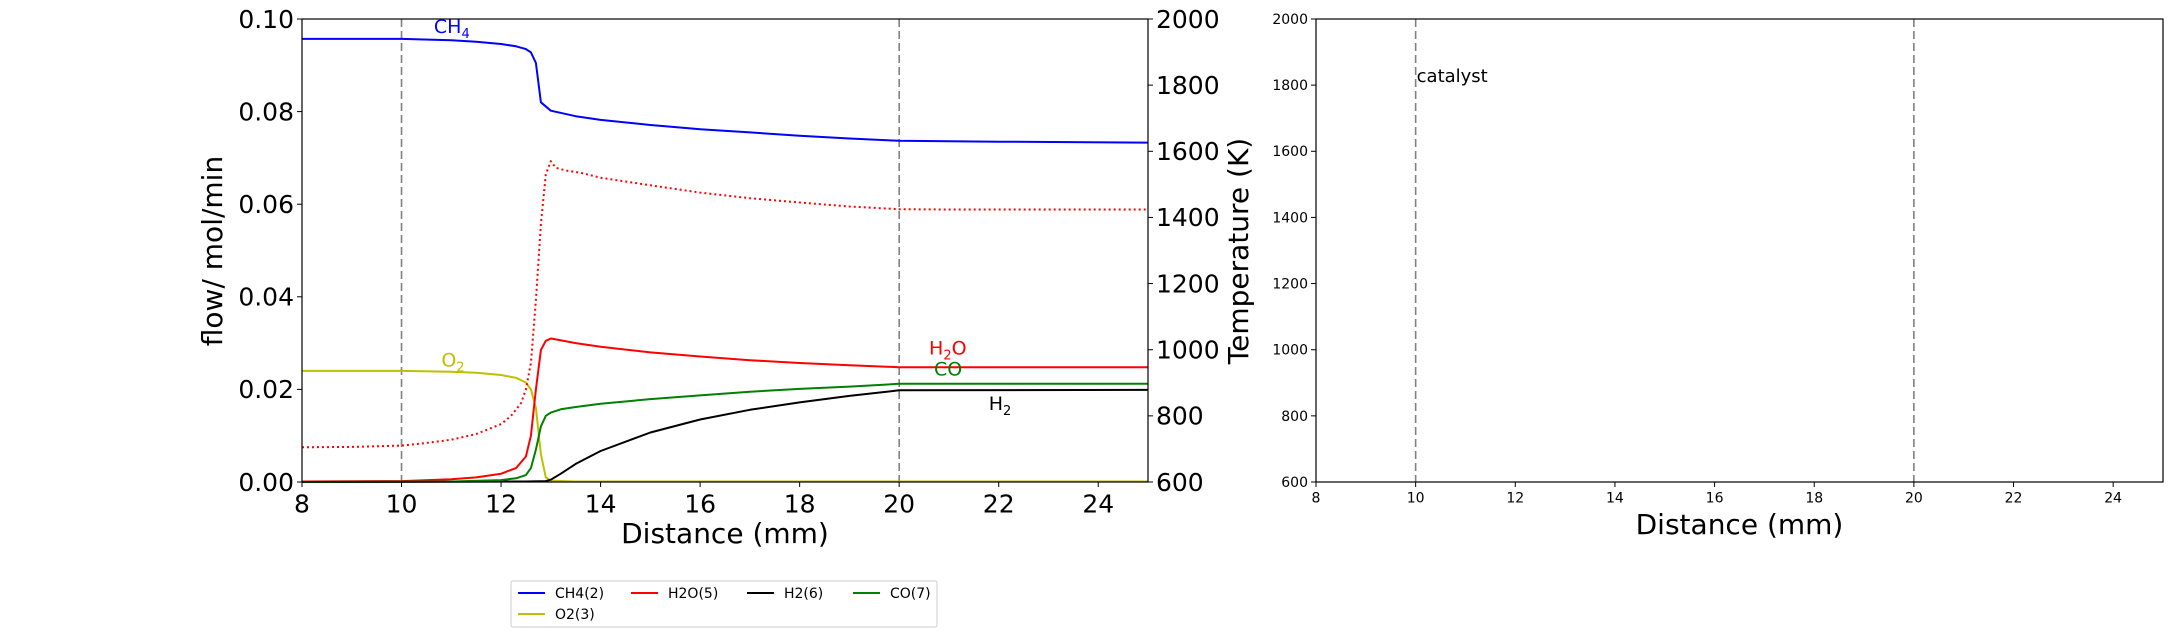 The width and height of the screenshot is (2173, 636). What do you see at coordinates (501, 504) in the screenshot?
I see `left-xtick-label: 12` at bounding box center [501, 504].